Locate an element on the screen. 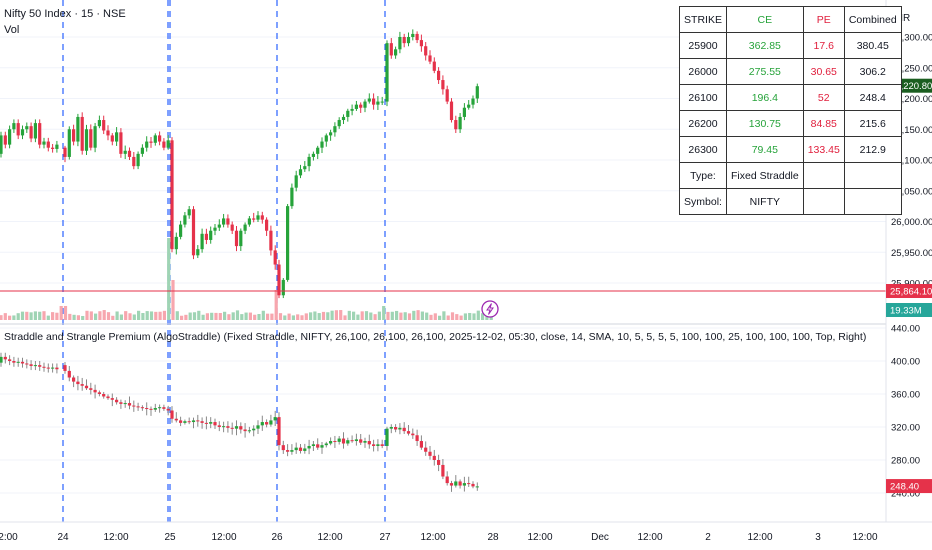  combined-cell: 306.2 is located at coordinates (872, 71).